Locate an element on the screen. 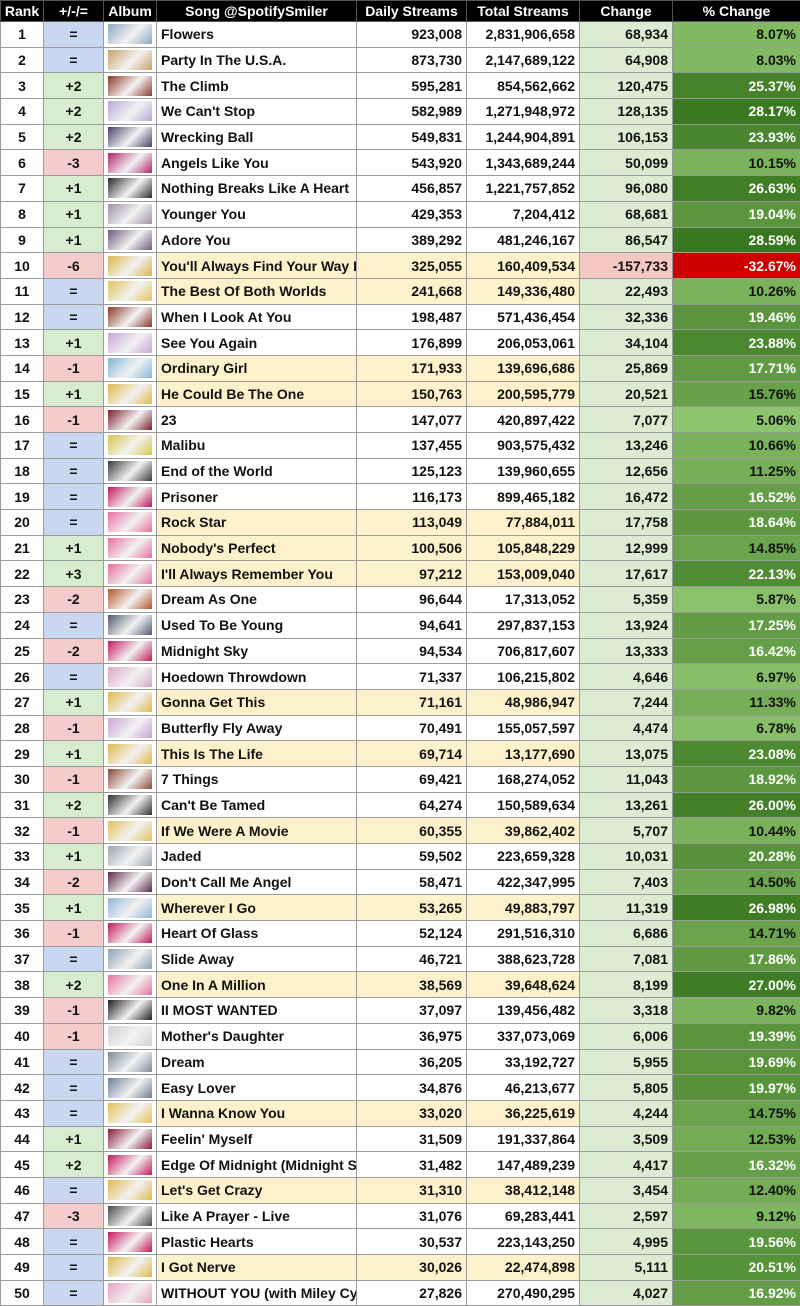 Image resolution: width=800 pixels, height=1306 pixels. pct-change-cell: 9.82% is located at coordinates (736, 1011).